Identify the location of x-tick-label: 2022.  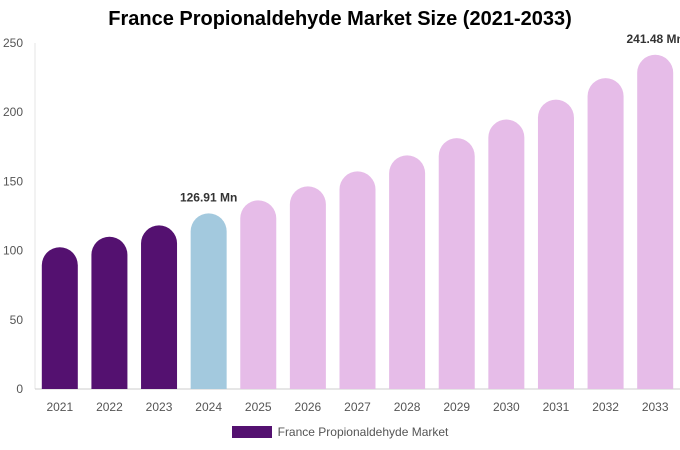
(109, 407).